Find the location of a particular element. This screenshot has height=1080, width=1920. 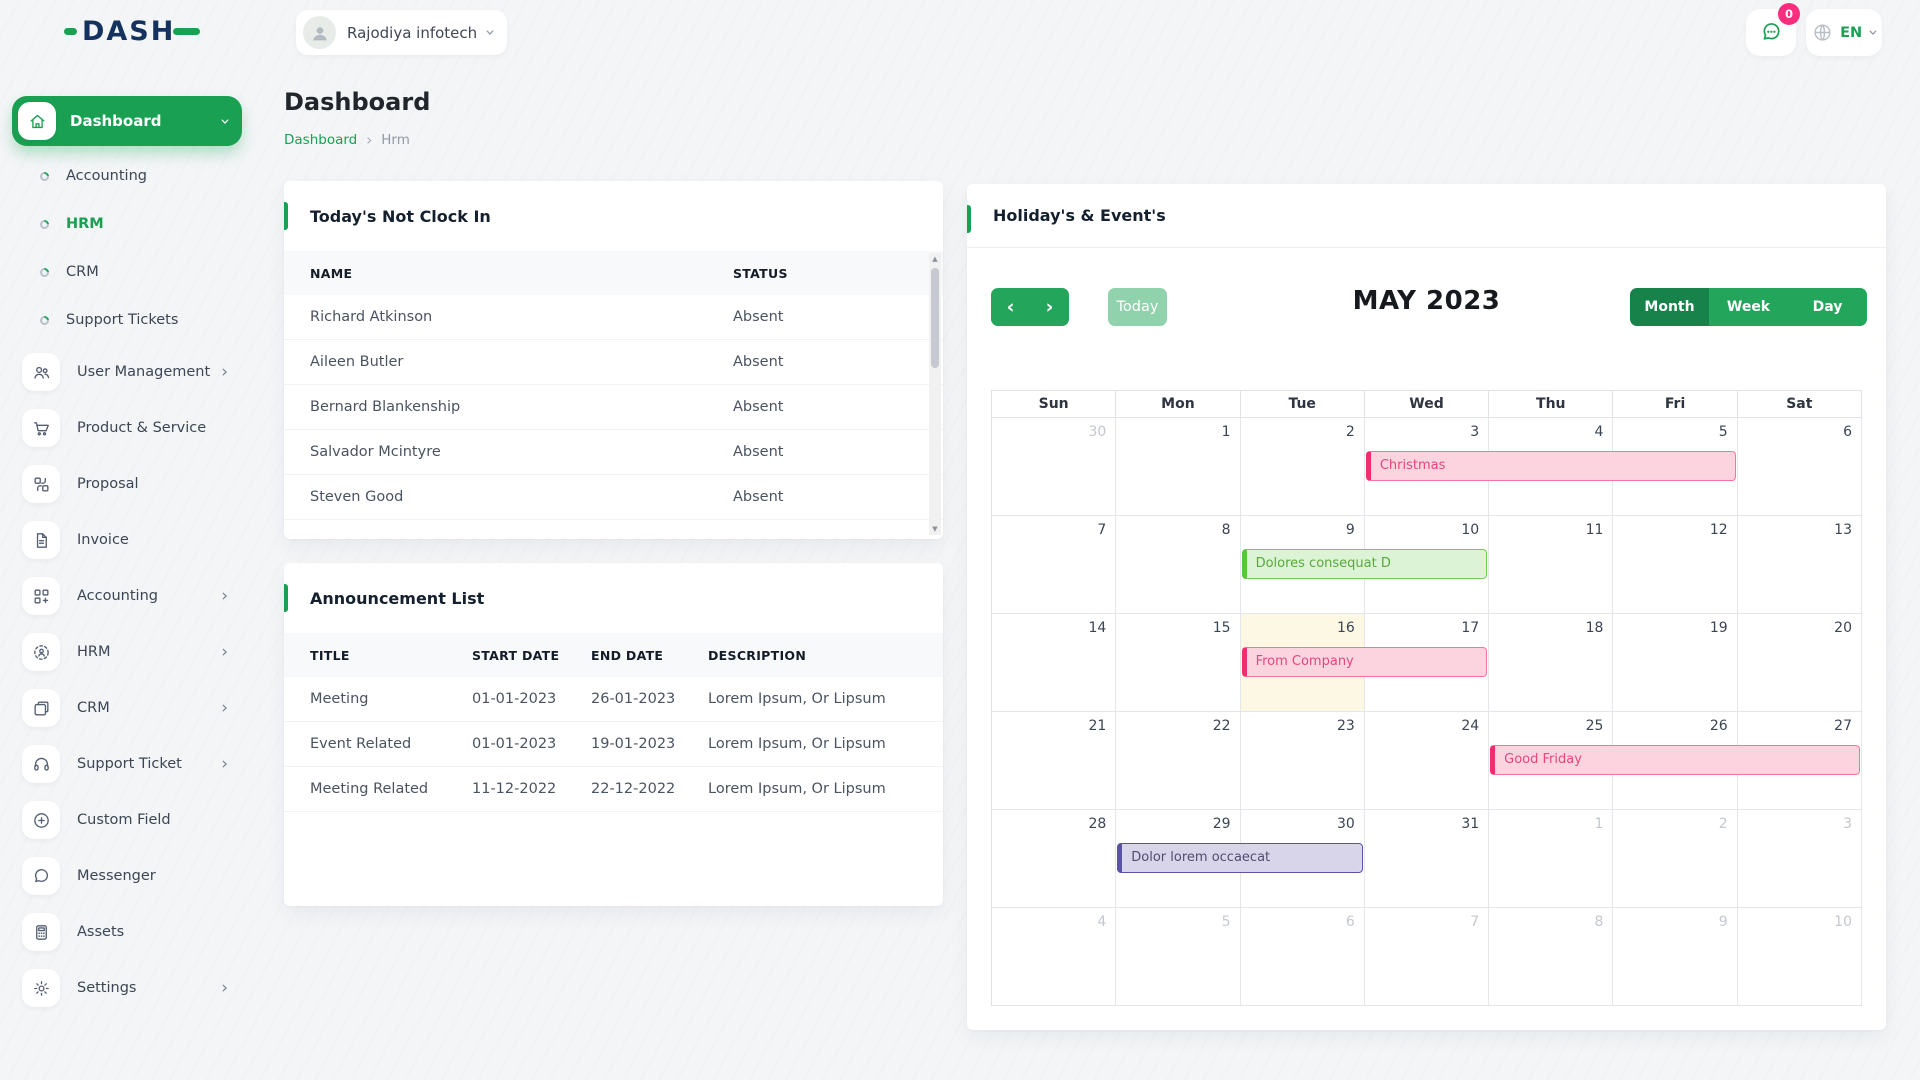

view-day-button: Day is located at coordinates (1827, 307).